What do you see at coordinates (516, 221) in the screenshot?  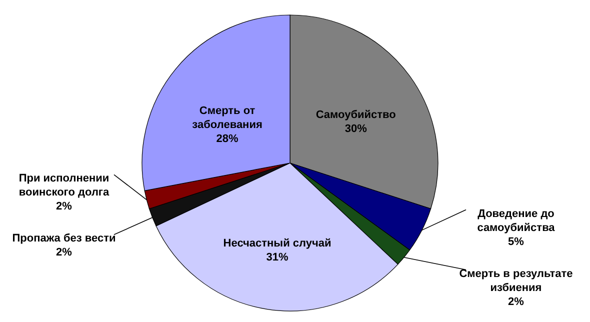 I see `slice-label: Доведение до самоубийства` at bounding box center [516, 221].